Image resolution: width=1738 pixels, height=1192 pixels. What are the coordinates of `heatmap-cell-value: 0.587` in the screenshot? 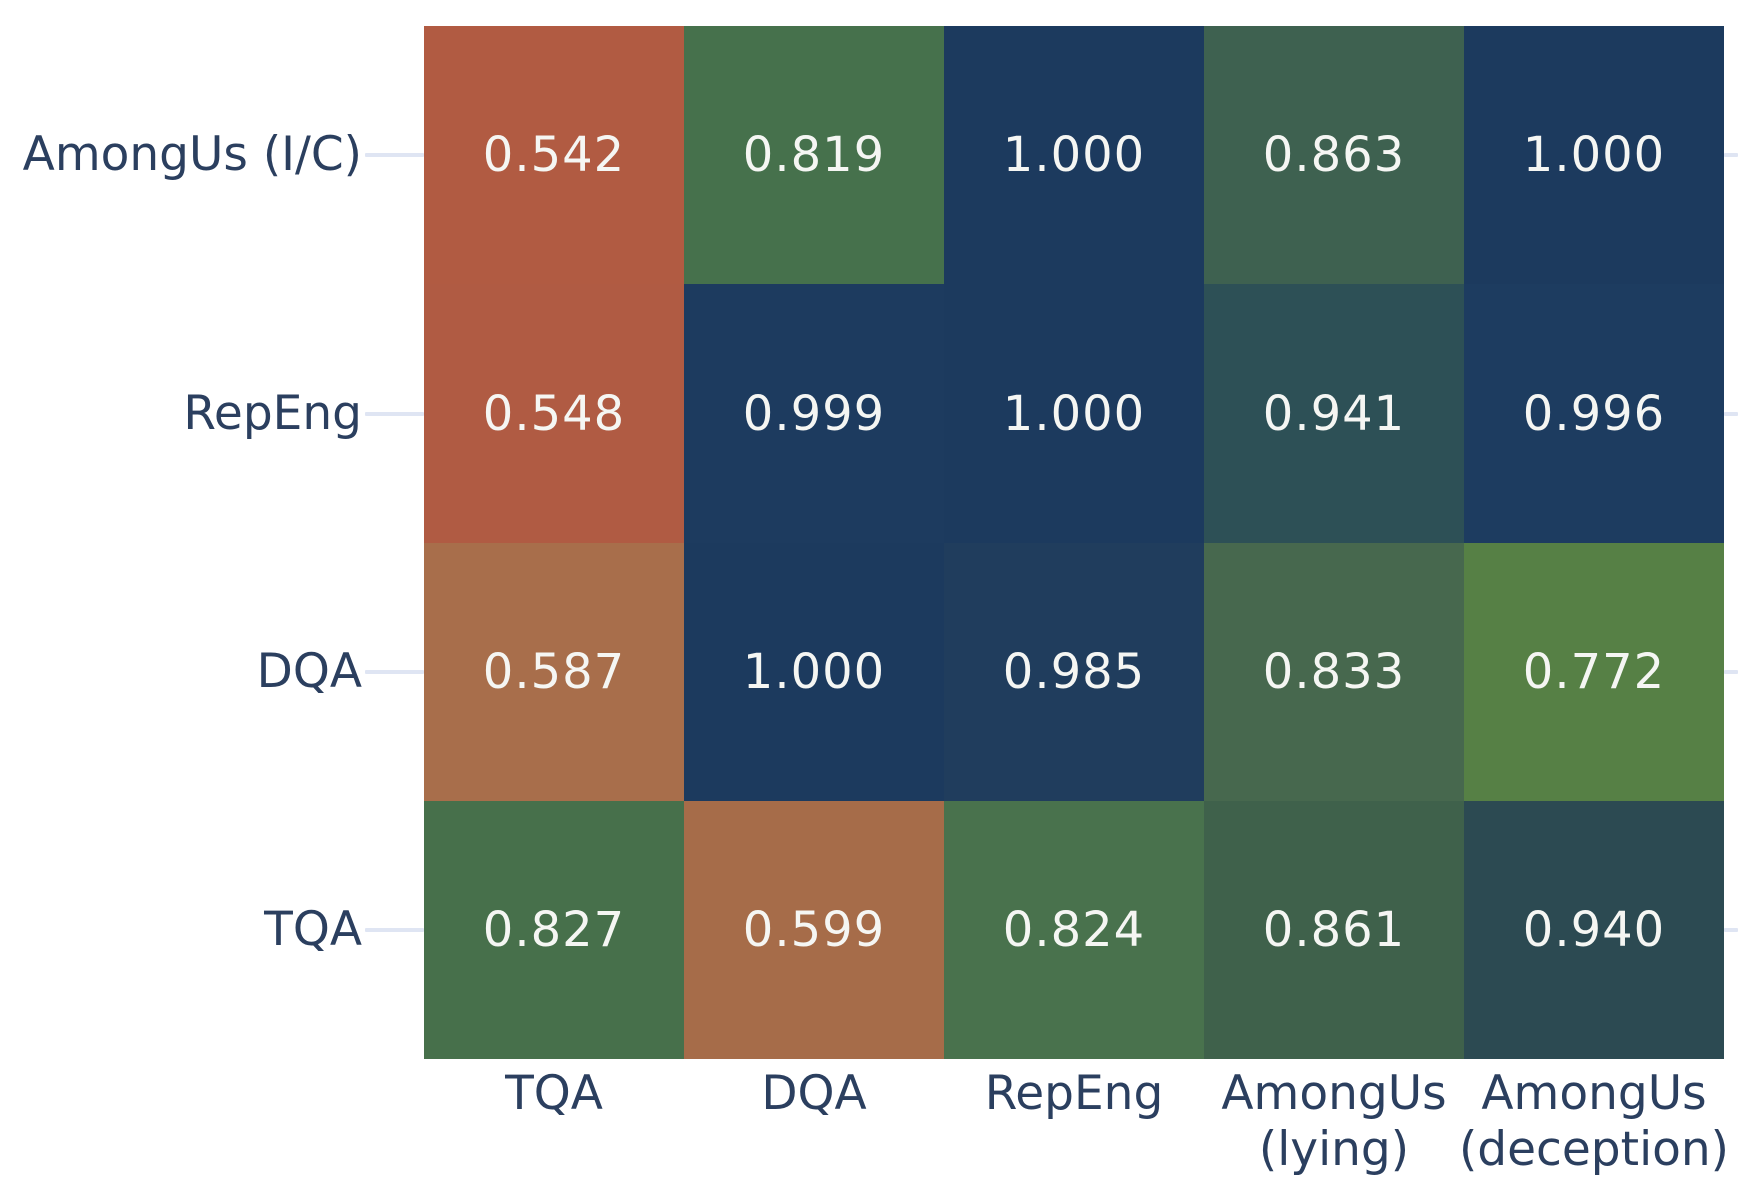 It's located at (554, 672).